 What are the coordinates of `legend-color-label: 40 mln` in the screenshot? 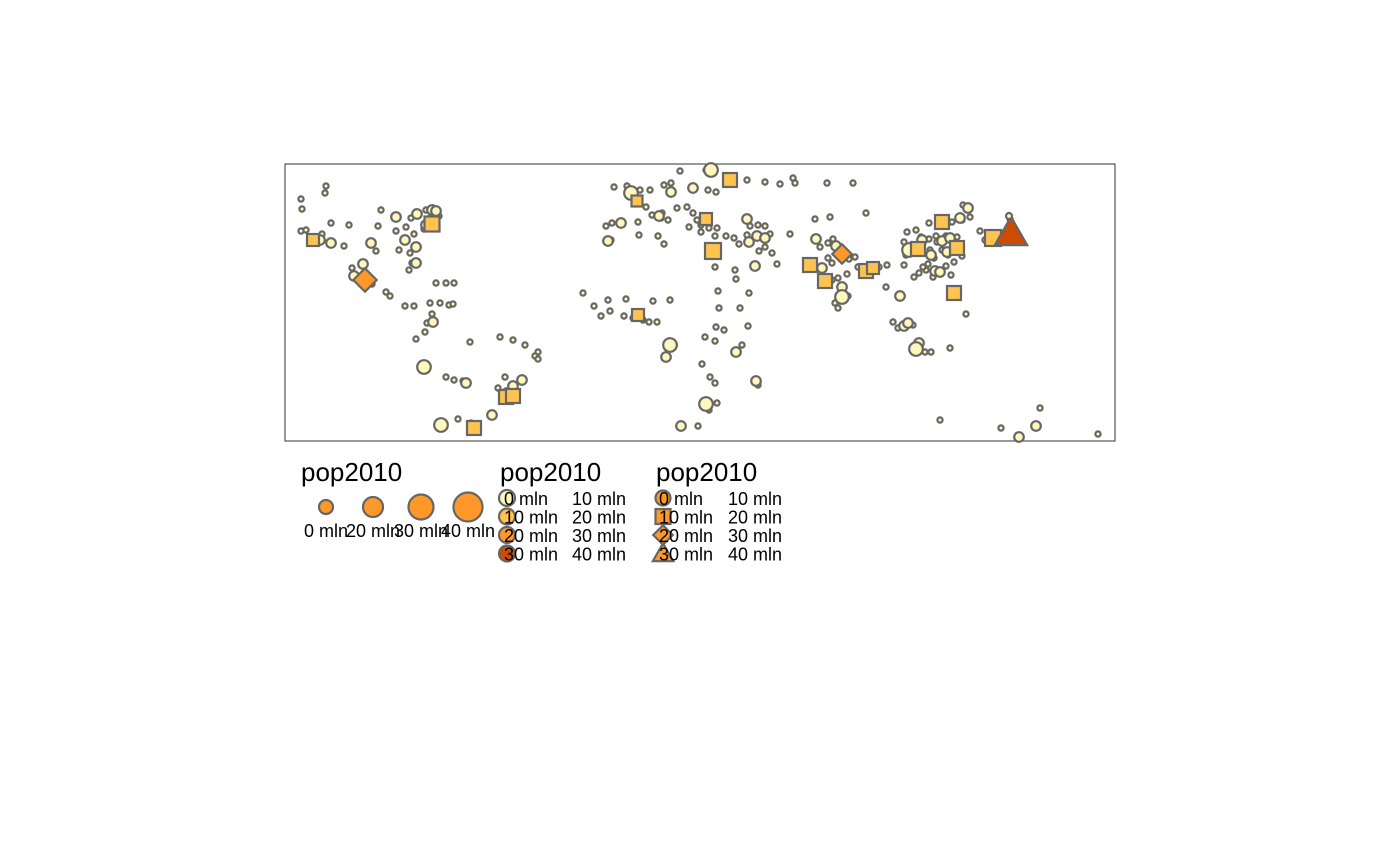 It's located at (599, 555).